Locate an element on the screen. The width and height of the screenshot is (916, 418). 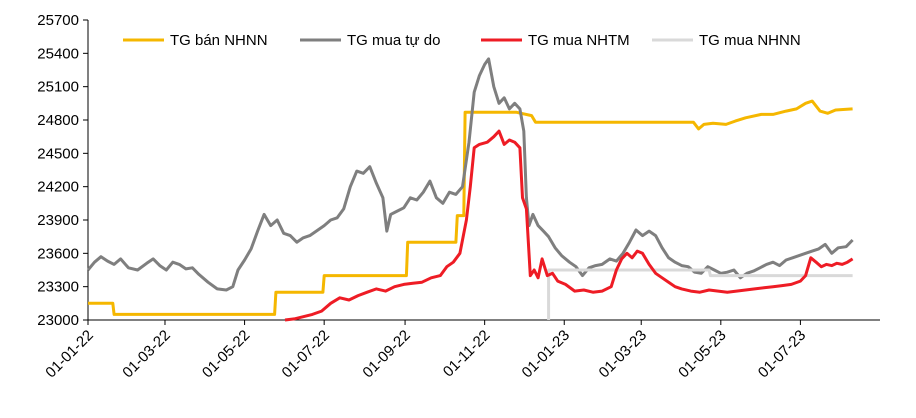
x-tick-label: 01-07-23 is located at coordinates (782, 354).